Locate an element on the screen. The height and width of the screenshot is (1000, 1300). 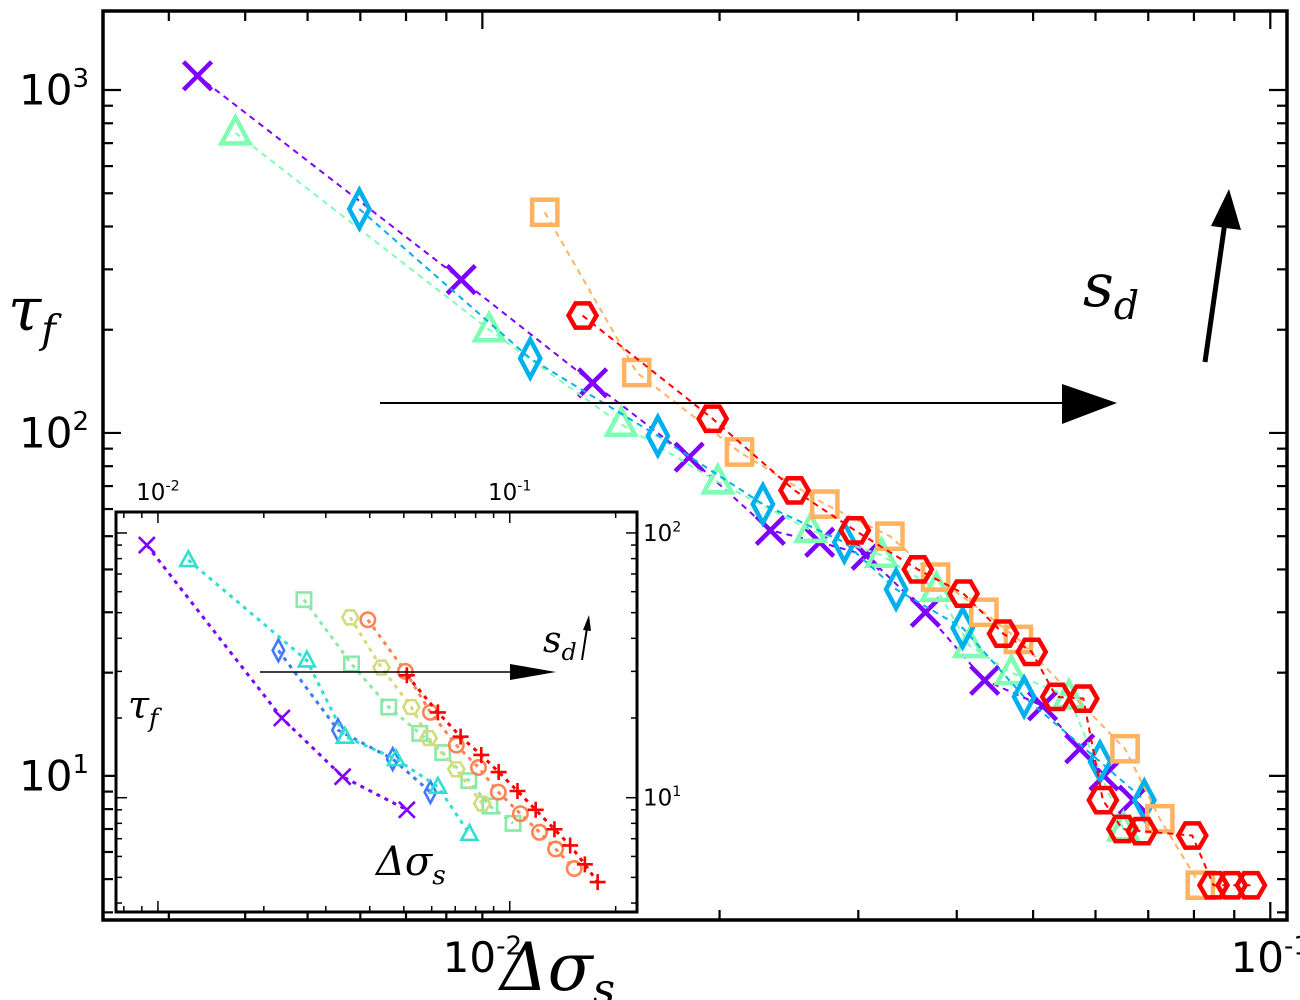
y-axis-label-symbol: τ is located at coordinates (25, 310).